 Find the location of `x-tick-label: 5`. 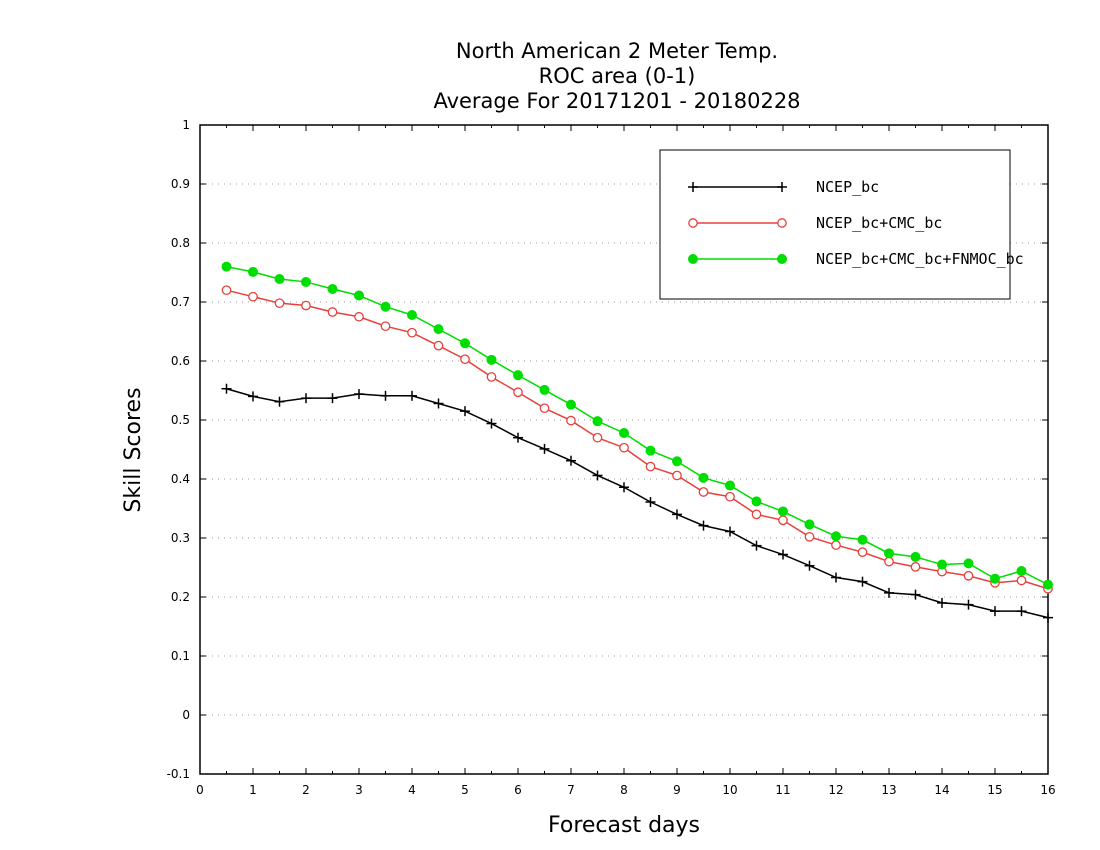

x-tick-label: 5 is located at coordinates (465, 790).